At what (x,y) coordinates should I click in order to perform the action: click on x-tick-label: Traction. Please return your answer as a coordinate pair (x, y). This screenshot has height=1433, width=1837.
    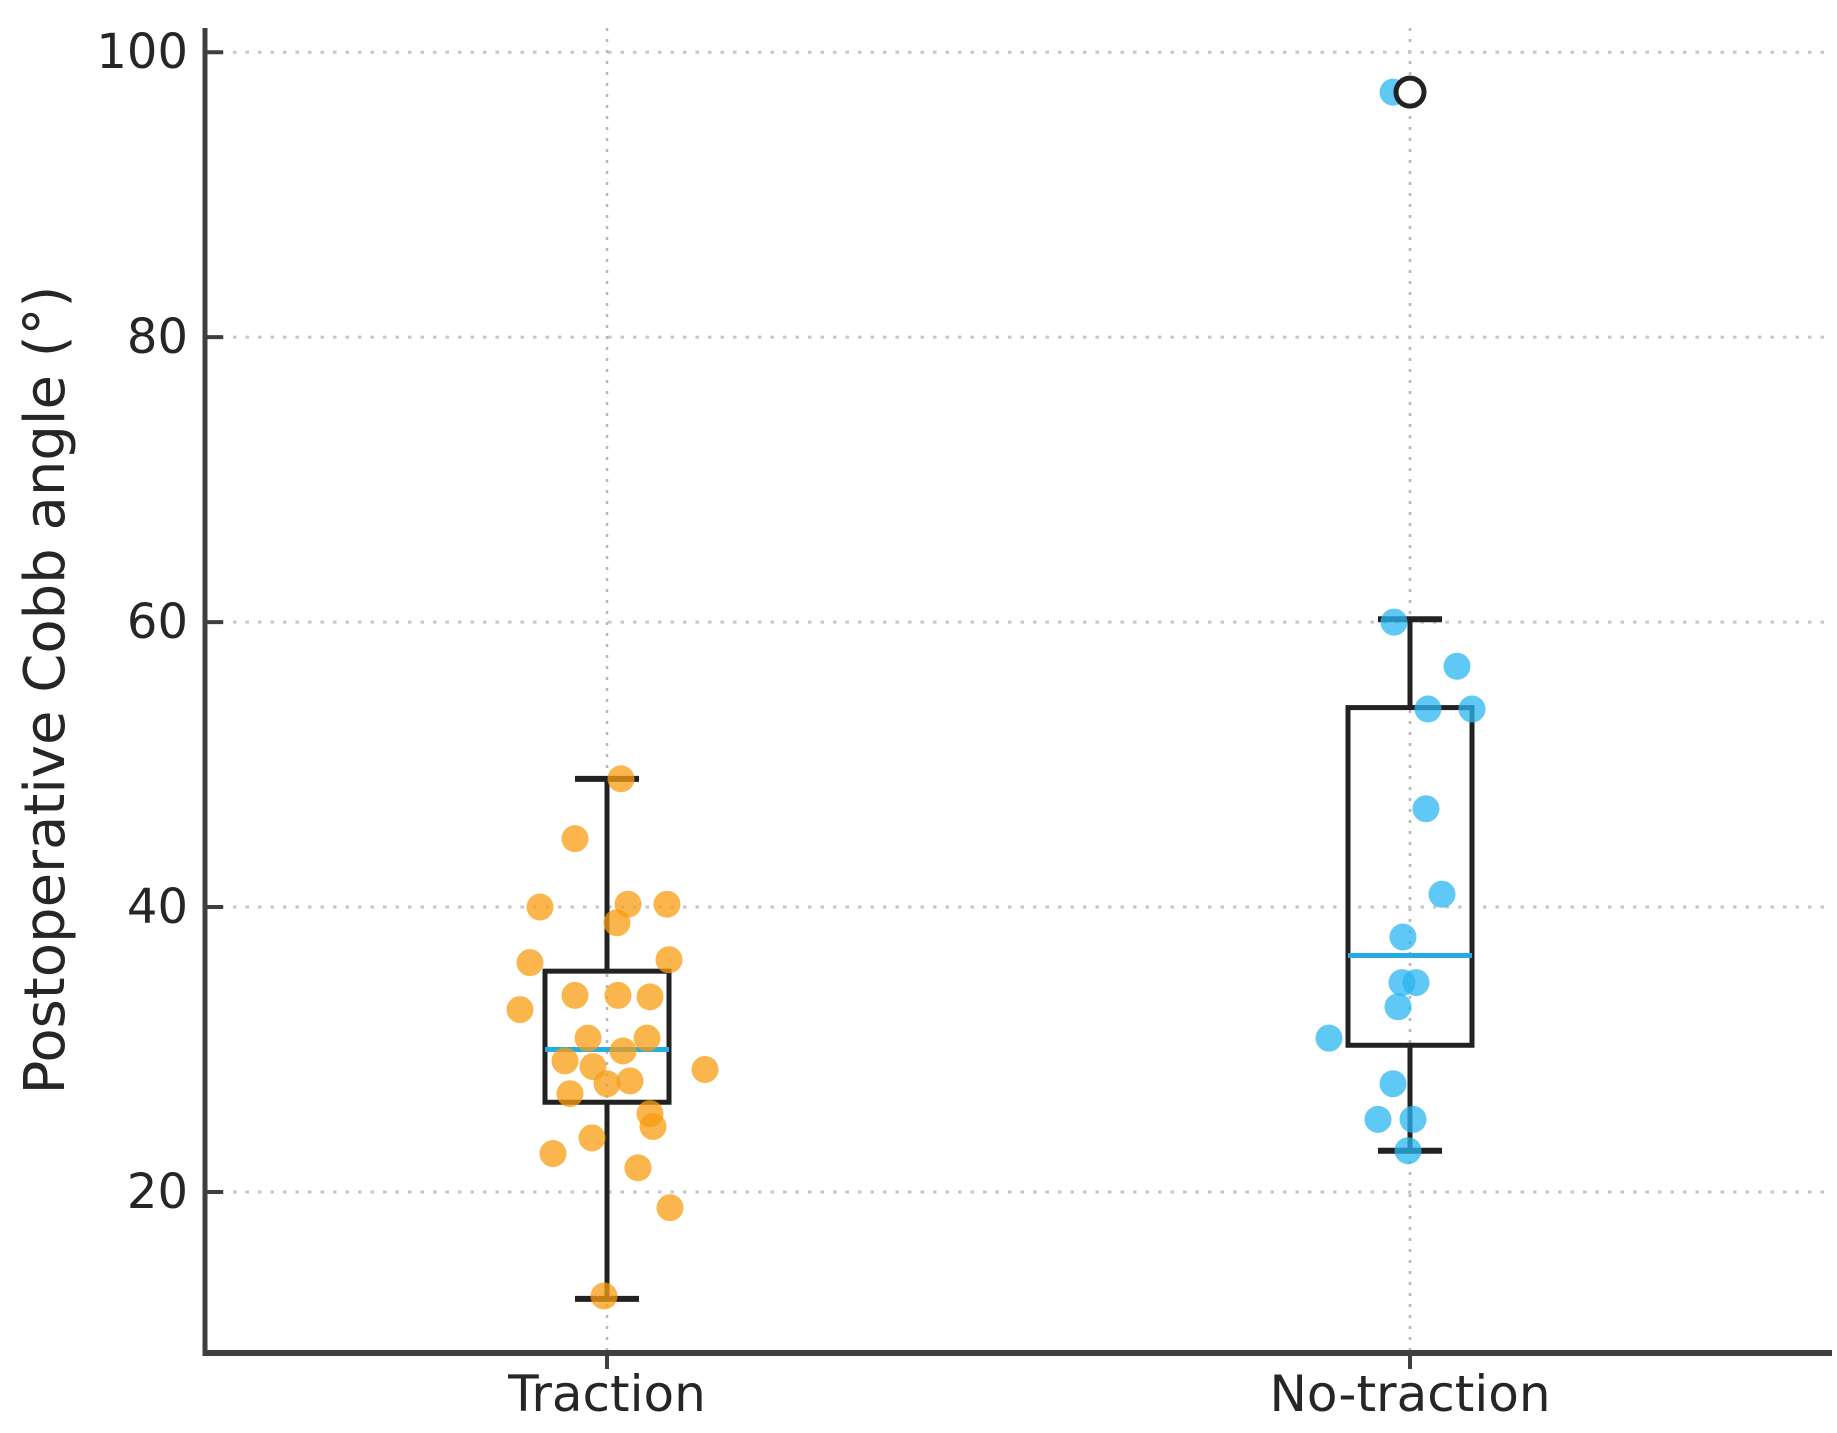
    Looking at the image, I should click on (606, 1394).